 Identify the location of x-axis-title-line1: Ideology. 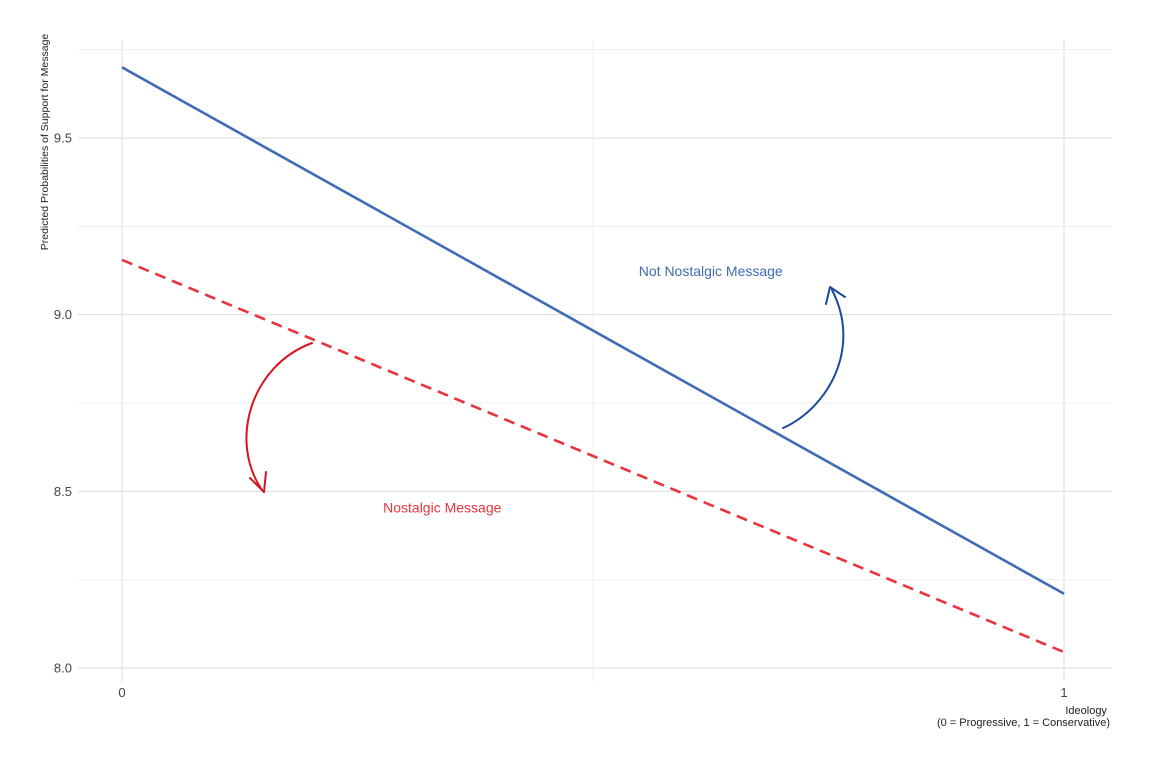
(1086, 711).